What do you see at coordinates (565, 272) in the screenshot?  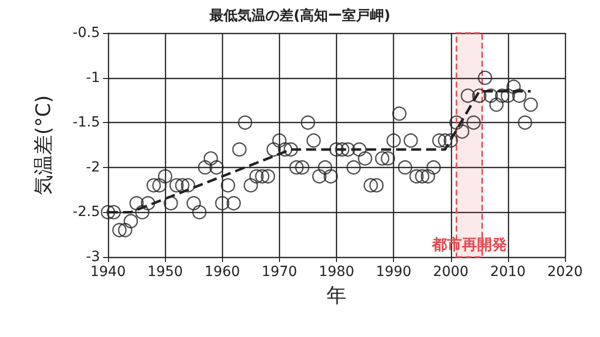 I see `x-tick-label: 2020` at bounding box center [565, 272].